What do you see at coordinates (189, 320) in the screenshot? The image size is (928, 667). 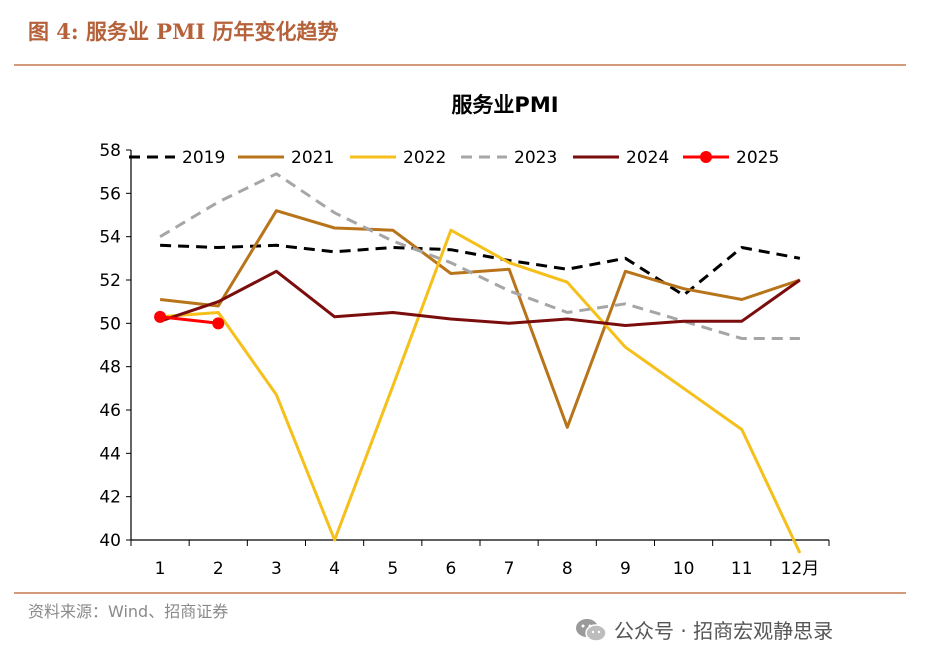 I see `series-line-2025` at bounding box center [189, 320].